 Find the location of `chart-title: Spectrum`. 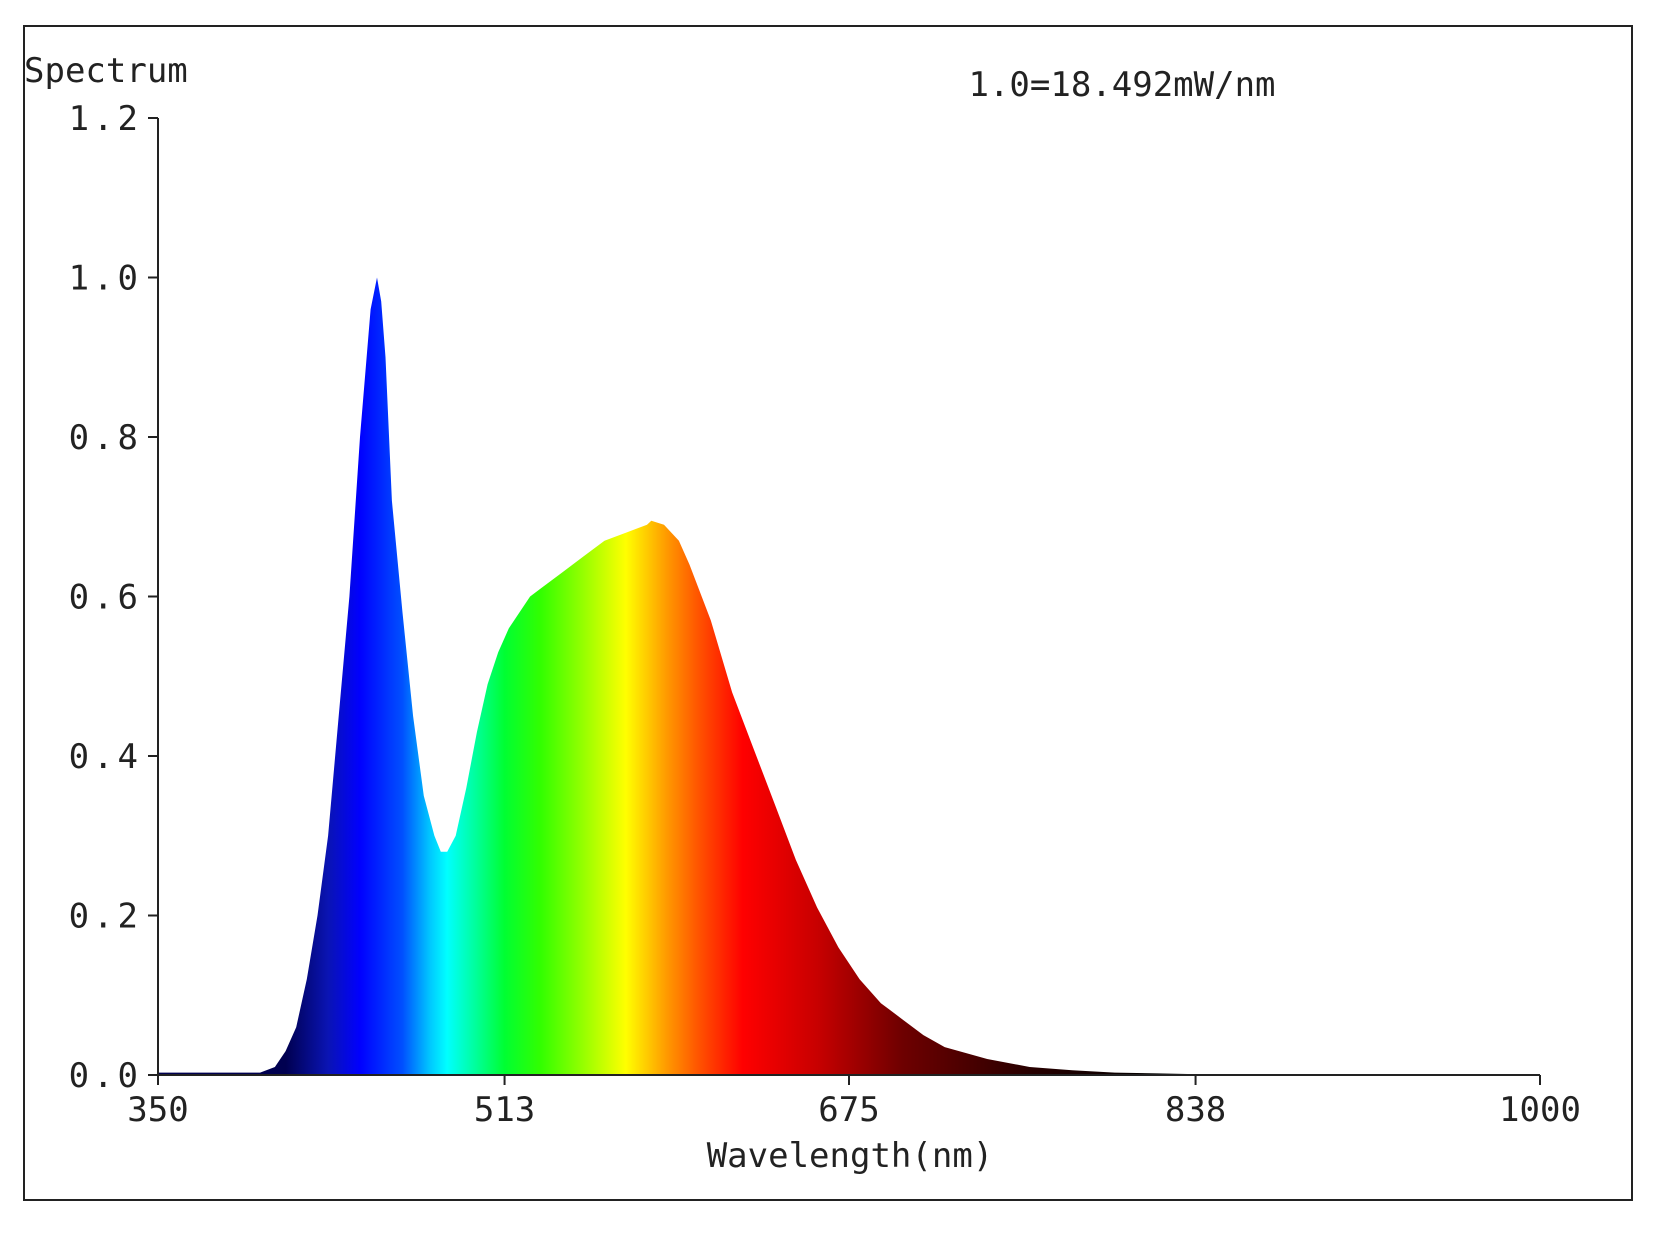

chart-title: Spectrum is located at coordinates (106, 71).